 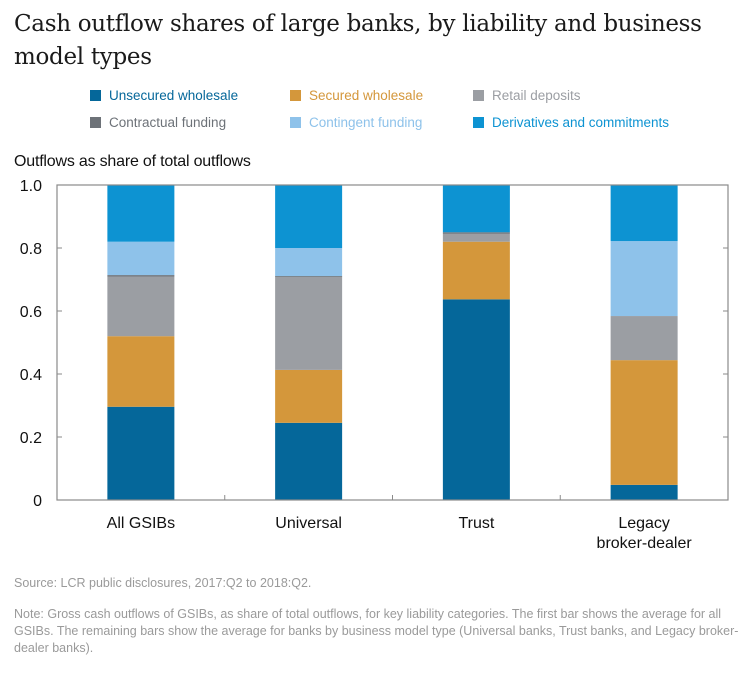 What do you see at coordinates (132, 161) in the screenshot?
I see `y-axis-label: Outflows as share of total outflows` at bounding box center [132, 161].